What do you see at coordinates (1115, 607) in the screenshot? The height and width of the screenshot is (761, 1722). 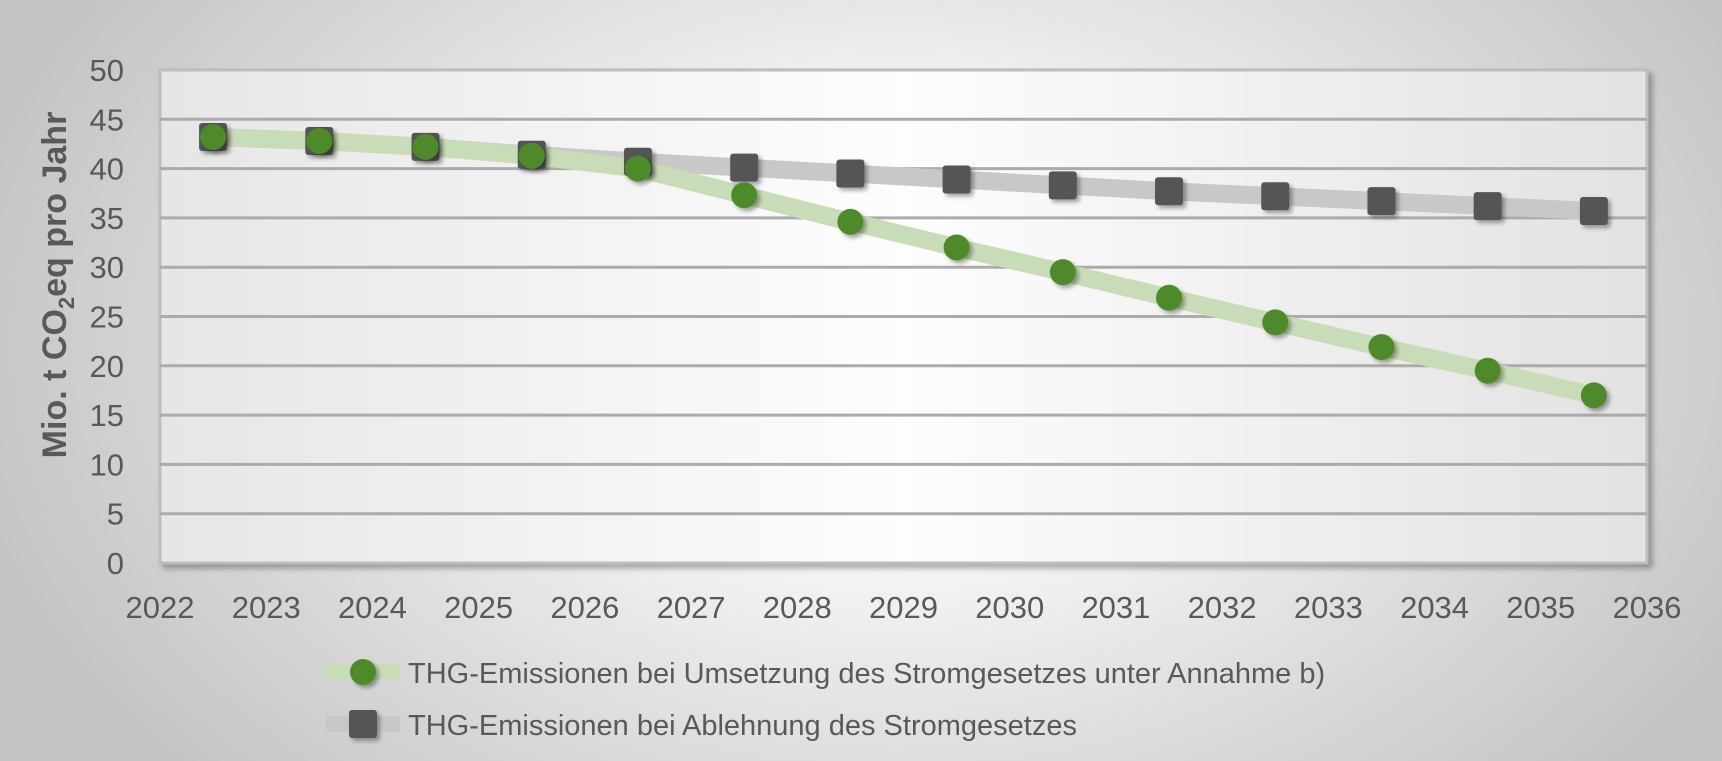 I see `x-tick-label: 2031` at bounding box center [1115, 607].